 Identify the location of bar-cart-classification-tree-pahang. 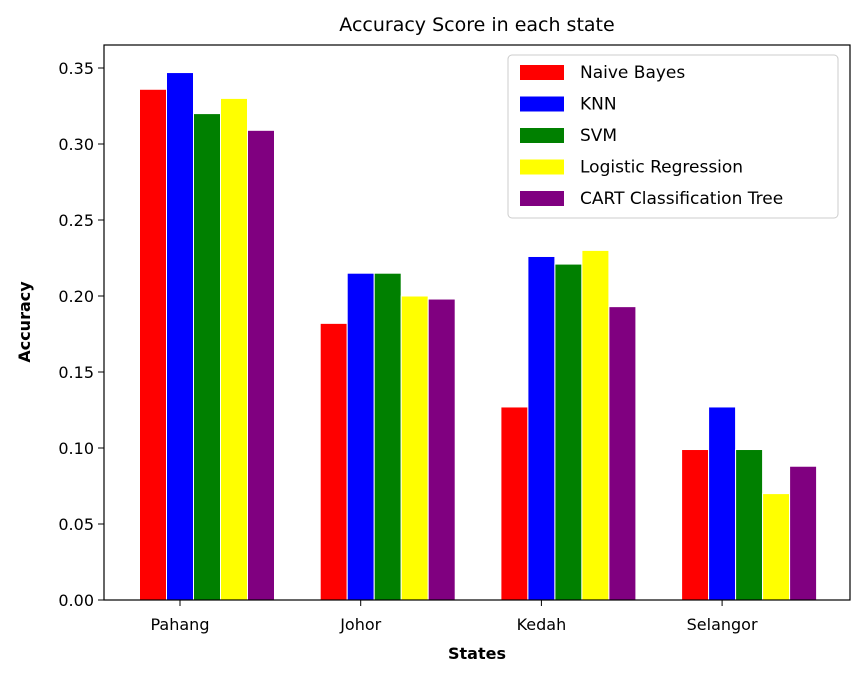
(261, 365).